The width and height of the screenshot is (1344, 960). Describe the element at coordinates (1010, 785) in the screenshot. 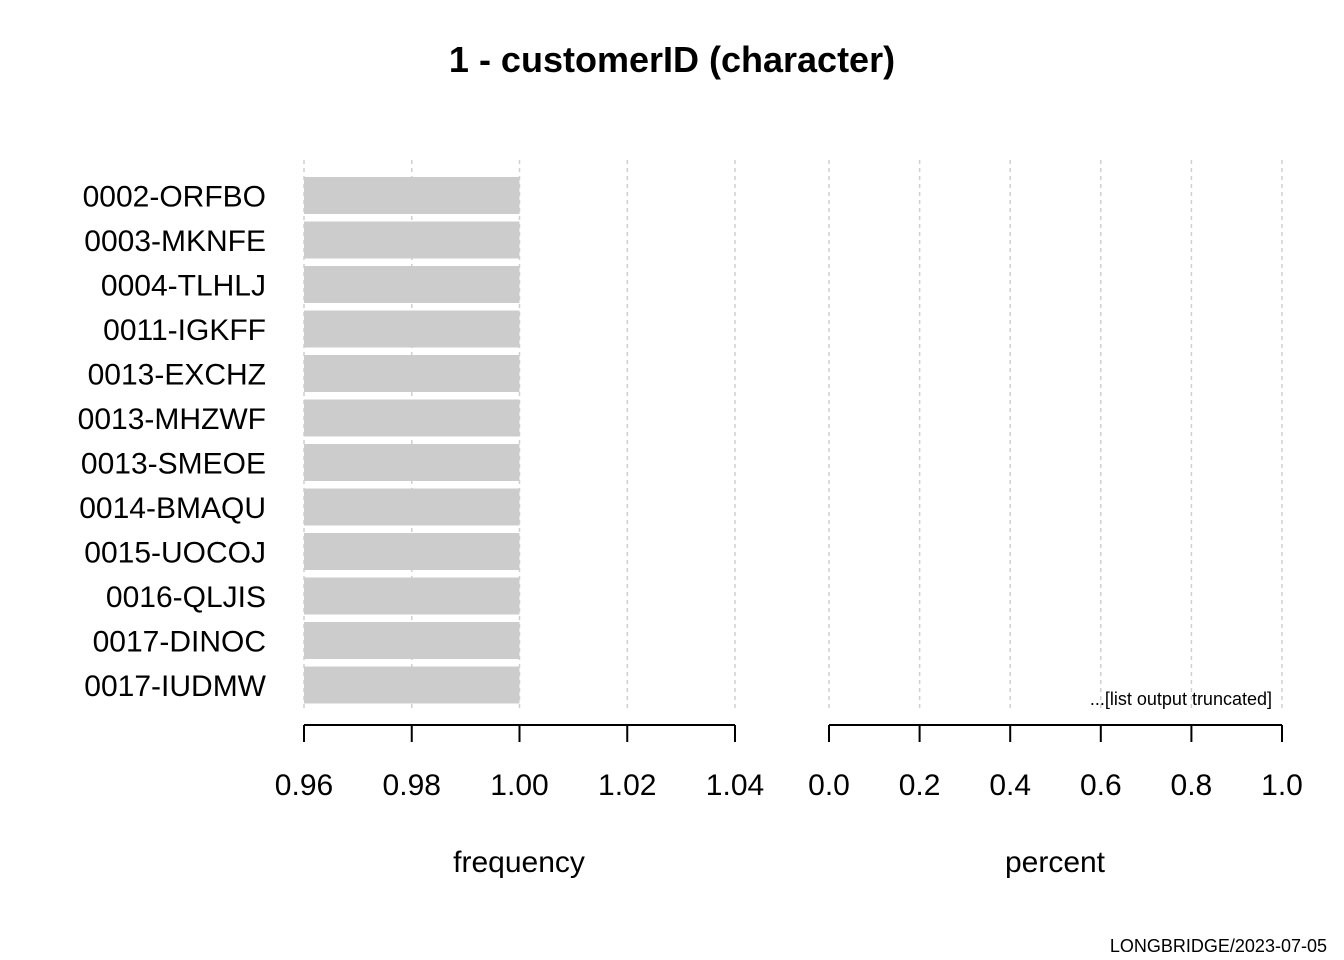

I see `tick-label: 0.4` at that location.